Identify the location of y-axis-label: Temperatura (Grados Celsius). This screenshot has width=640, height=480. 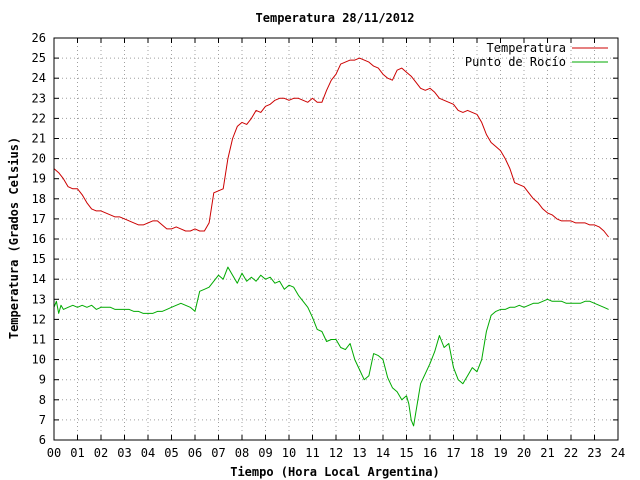
(14, 238).